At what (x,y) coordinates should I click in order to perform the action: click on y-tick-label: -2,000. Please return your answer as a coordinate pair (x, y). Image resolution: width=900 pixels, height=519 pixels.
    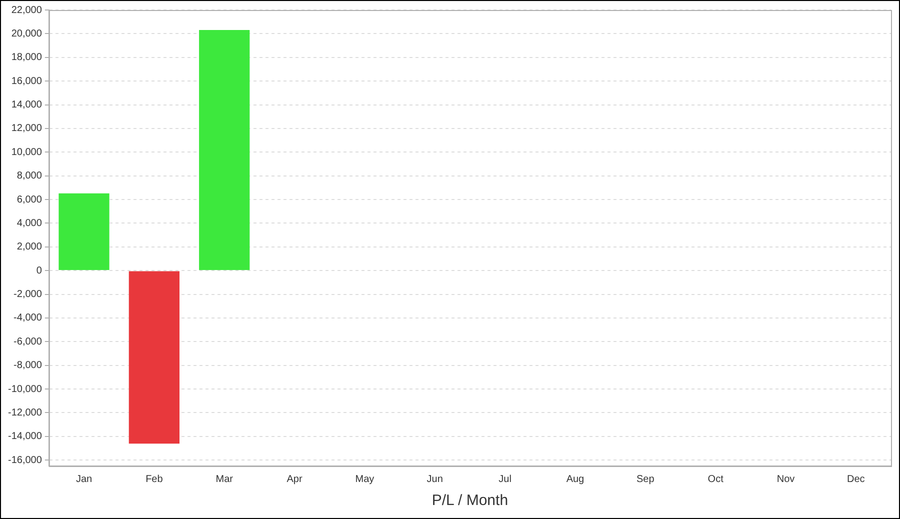
    Looking at the image, I should click on (28, 294).